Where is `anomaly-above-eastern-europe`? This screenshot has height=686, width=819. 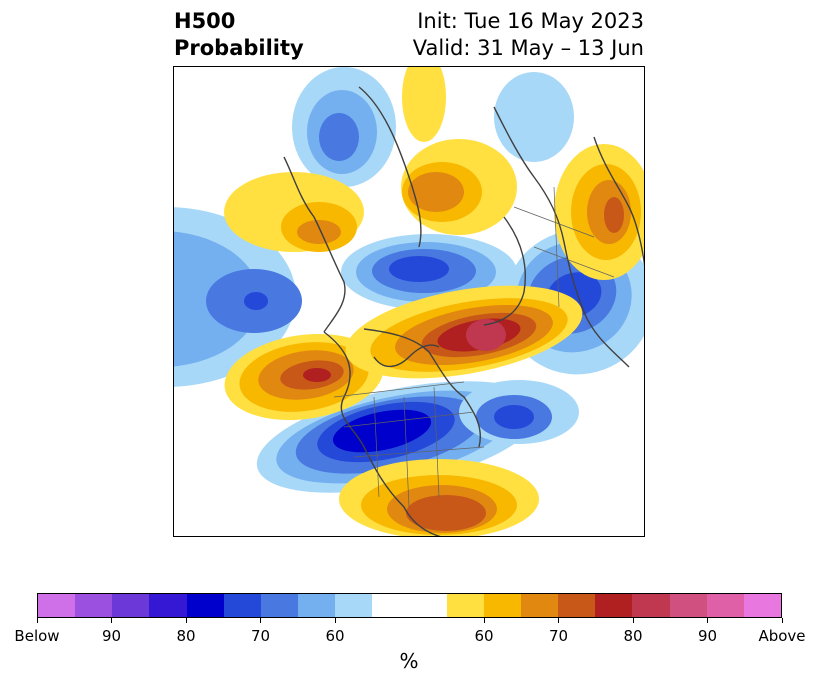
anomaly-above-eastern-europe is located at coordinates (599, 212).